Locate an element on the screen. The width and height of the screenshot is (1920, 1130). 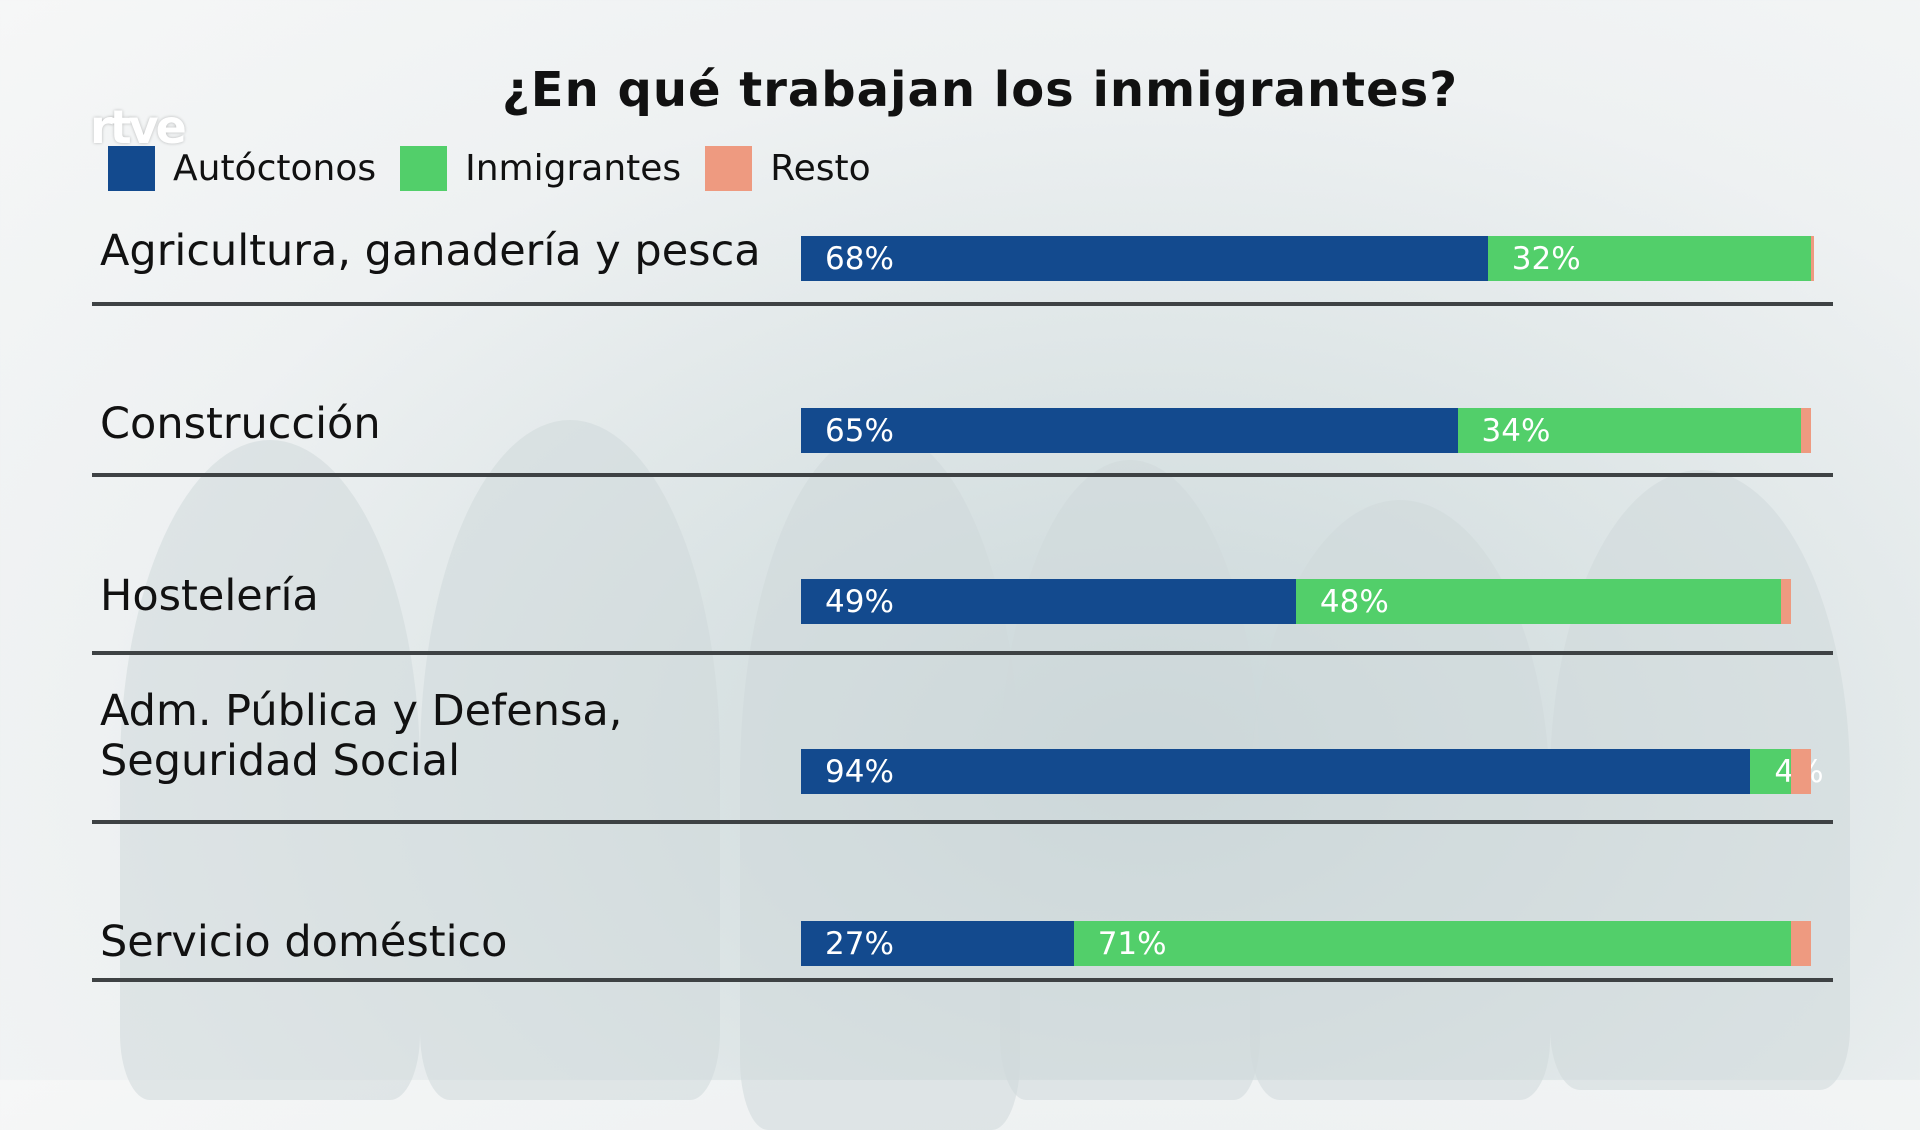
rtve-logo: rtve is located at coordinates (138, 127).